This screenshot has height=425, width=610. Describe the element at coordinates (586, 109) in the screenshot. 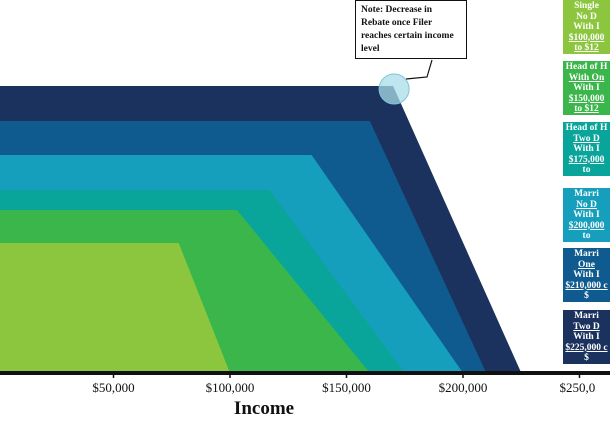

I see `legend-item-2-line-5: to $12` at that location.